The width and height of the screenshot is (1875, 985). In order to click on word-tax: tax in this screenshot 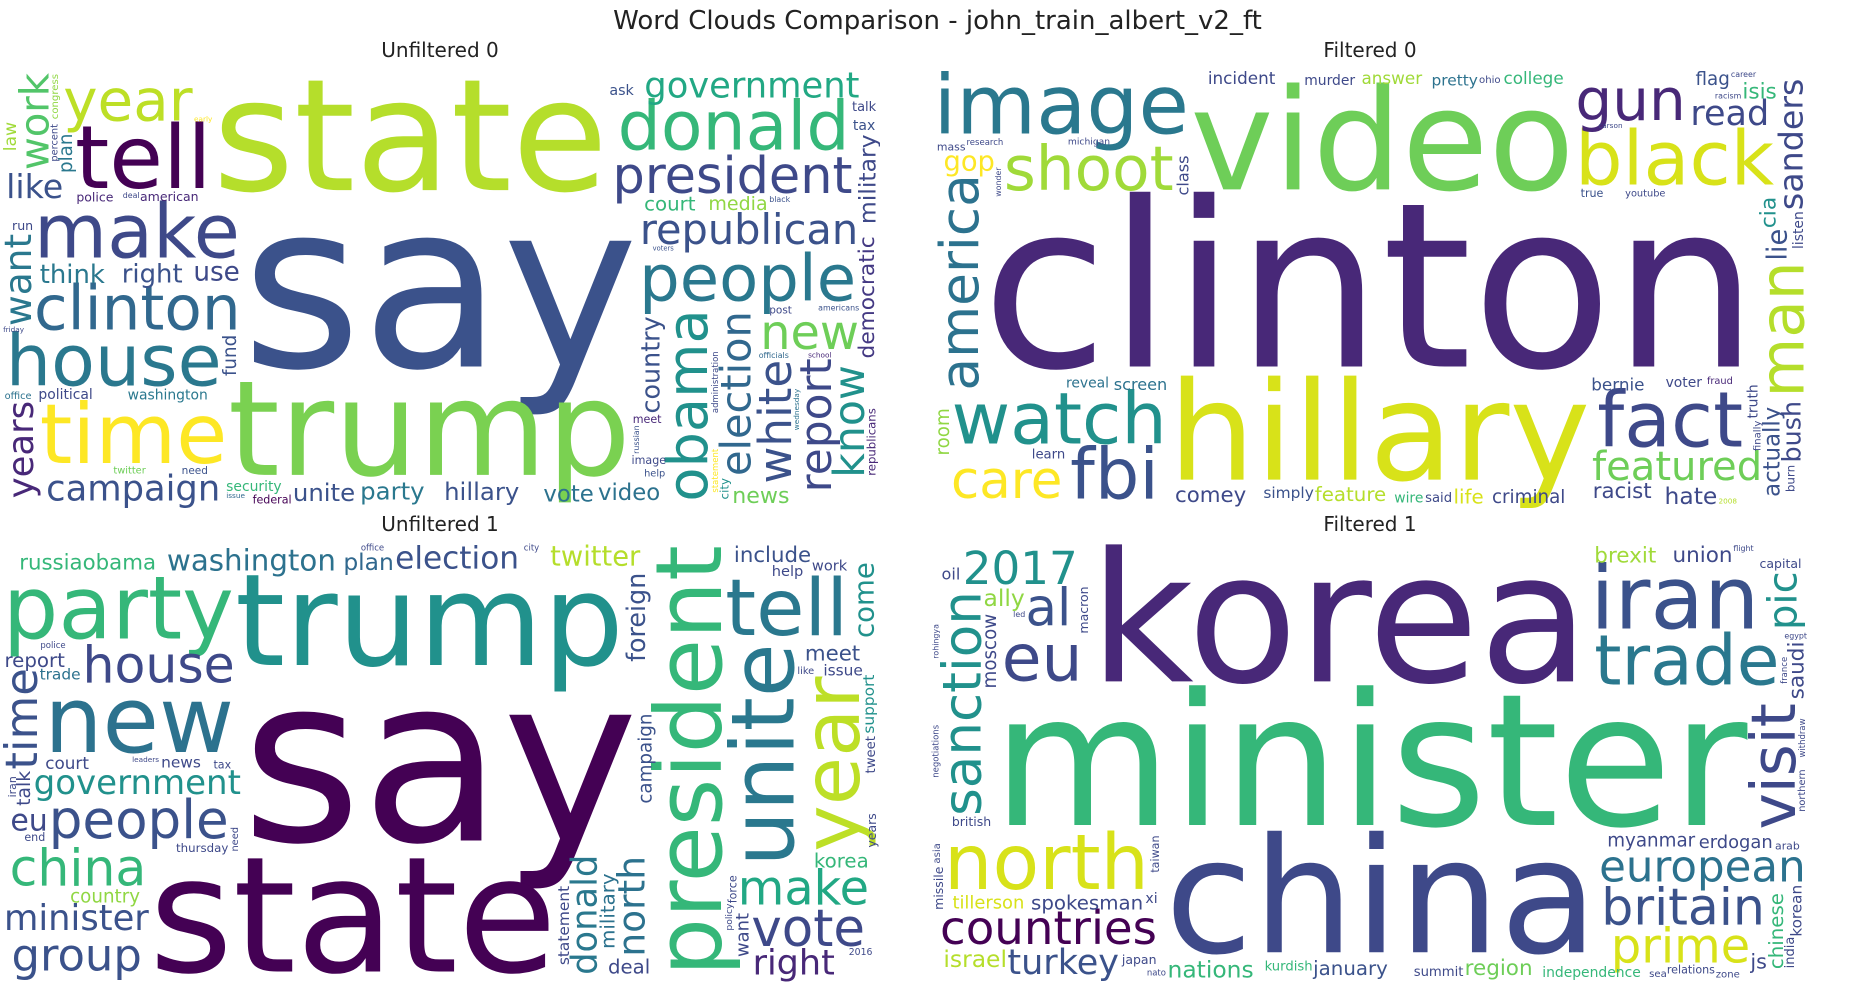, I will do `click(864, 126)`.